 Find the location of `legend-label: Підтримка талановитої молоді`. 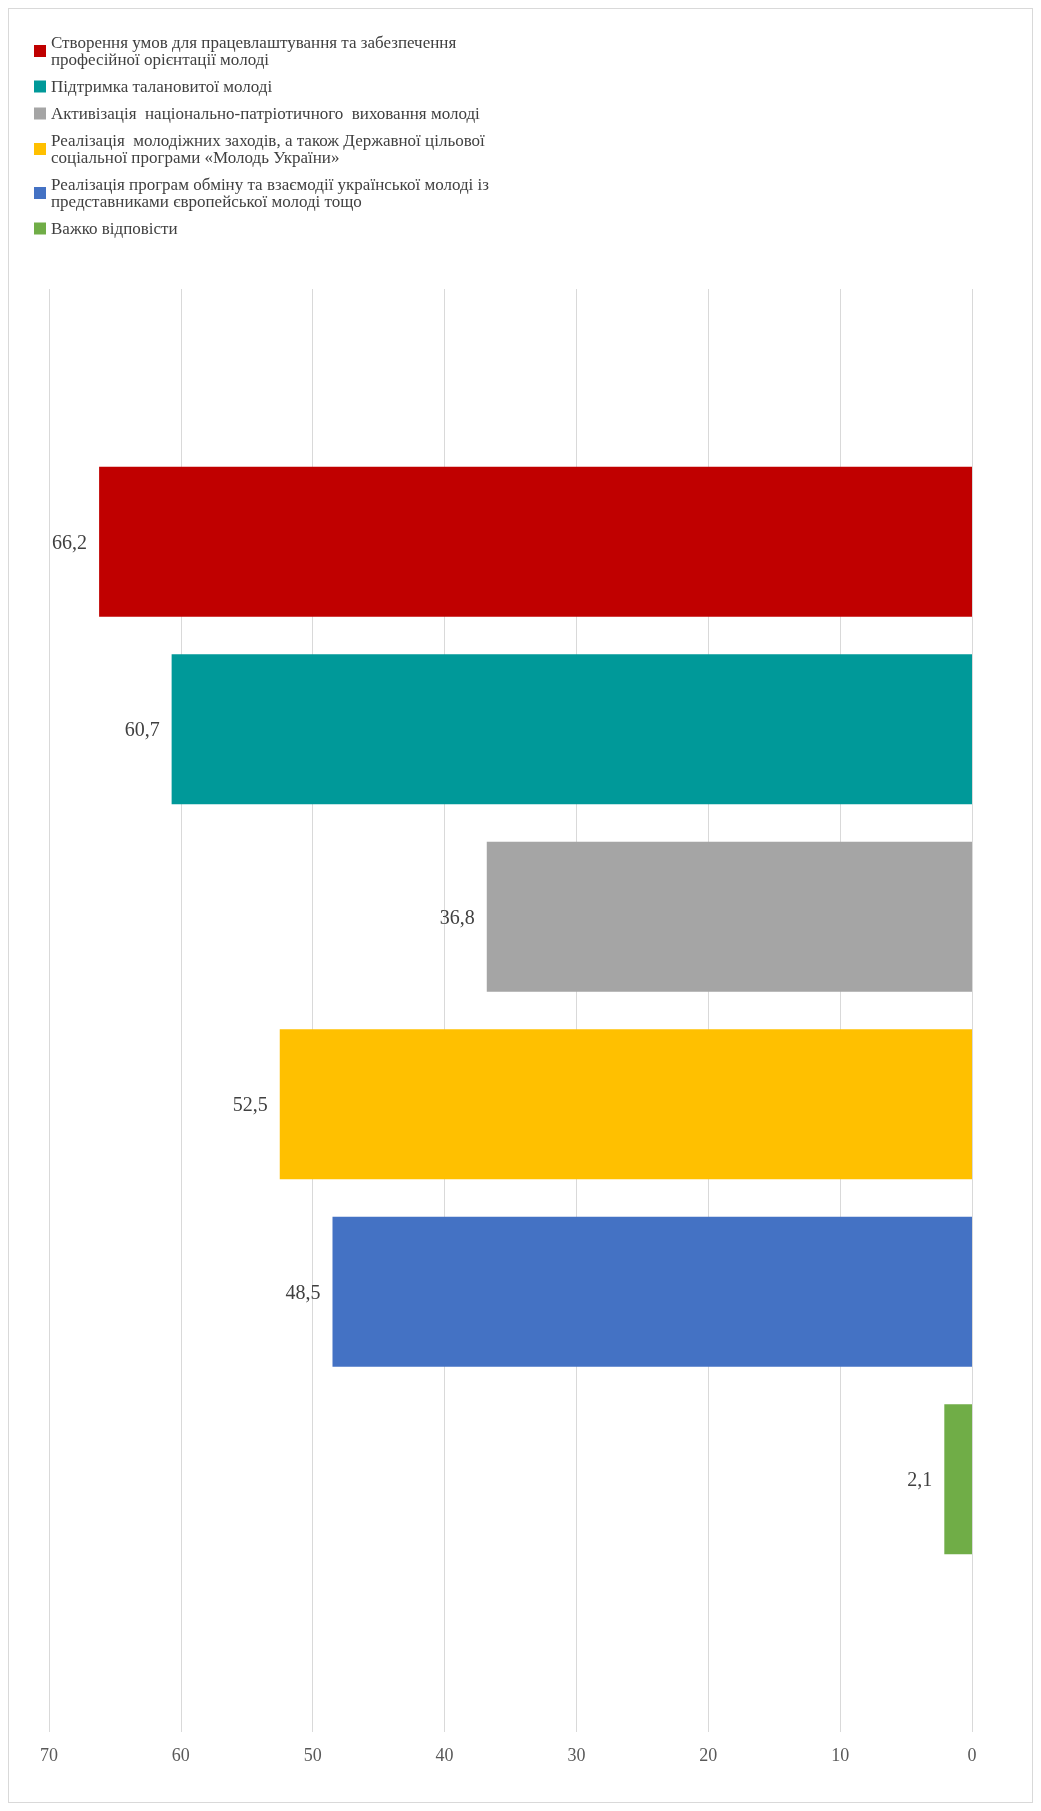

legend-label: Підтримка талановитої молоді is located at coordinates (162, 86).